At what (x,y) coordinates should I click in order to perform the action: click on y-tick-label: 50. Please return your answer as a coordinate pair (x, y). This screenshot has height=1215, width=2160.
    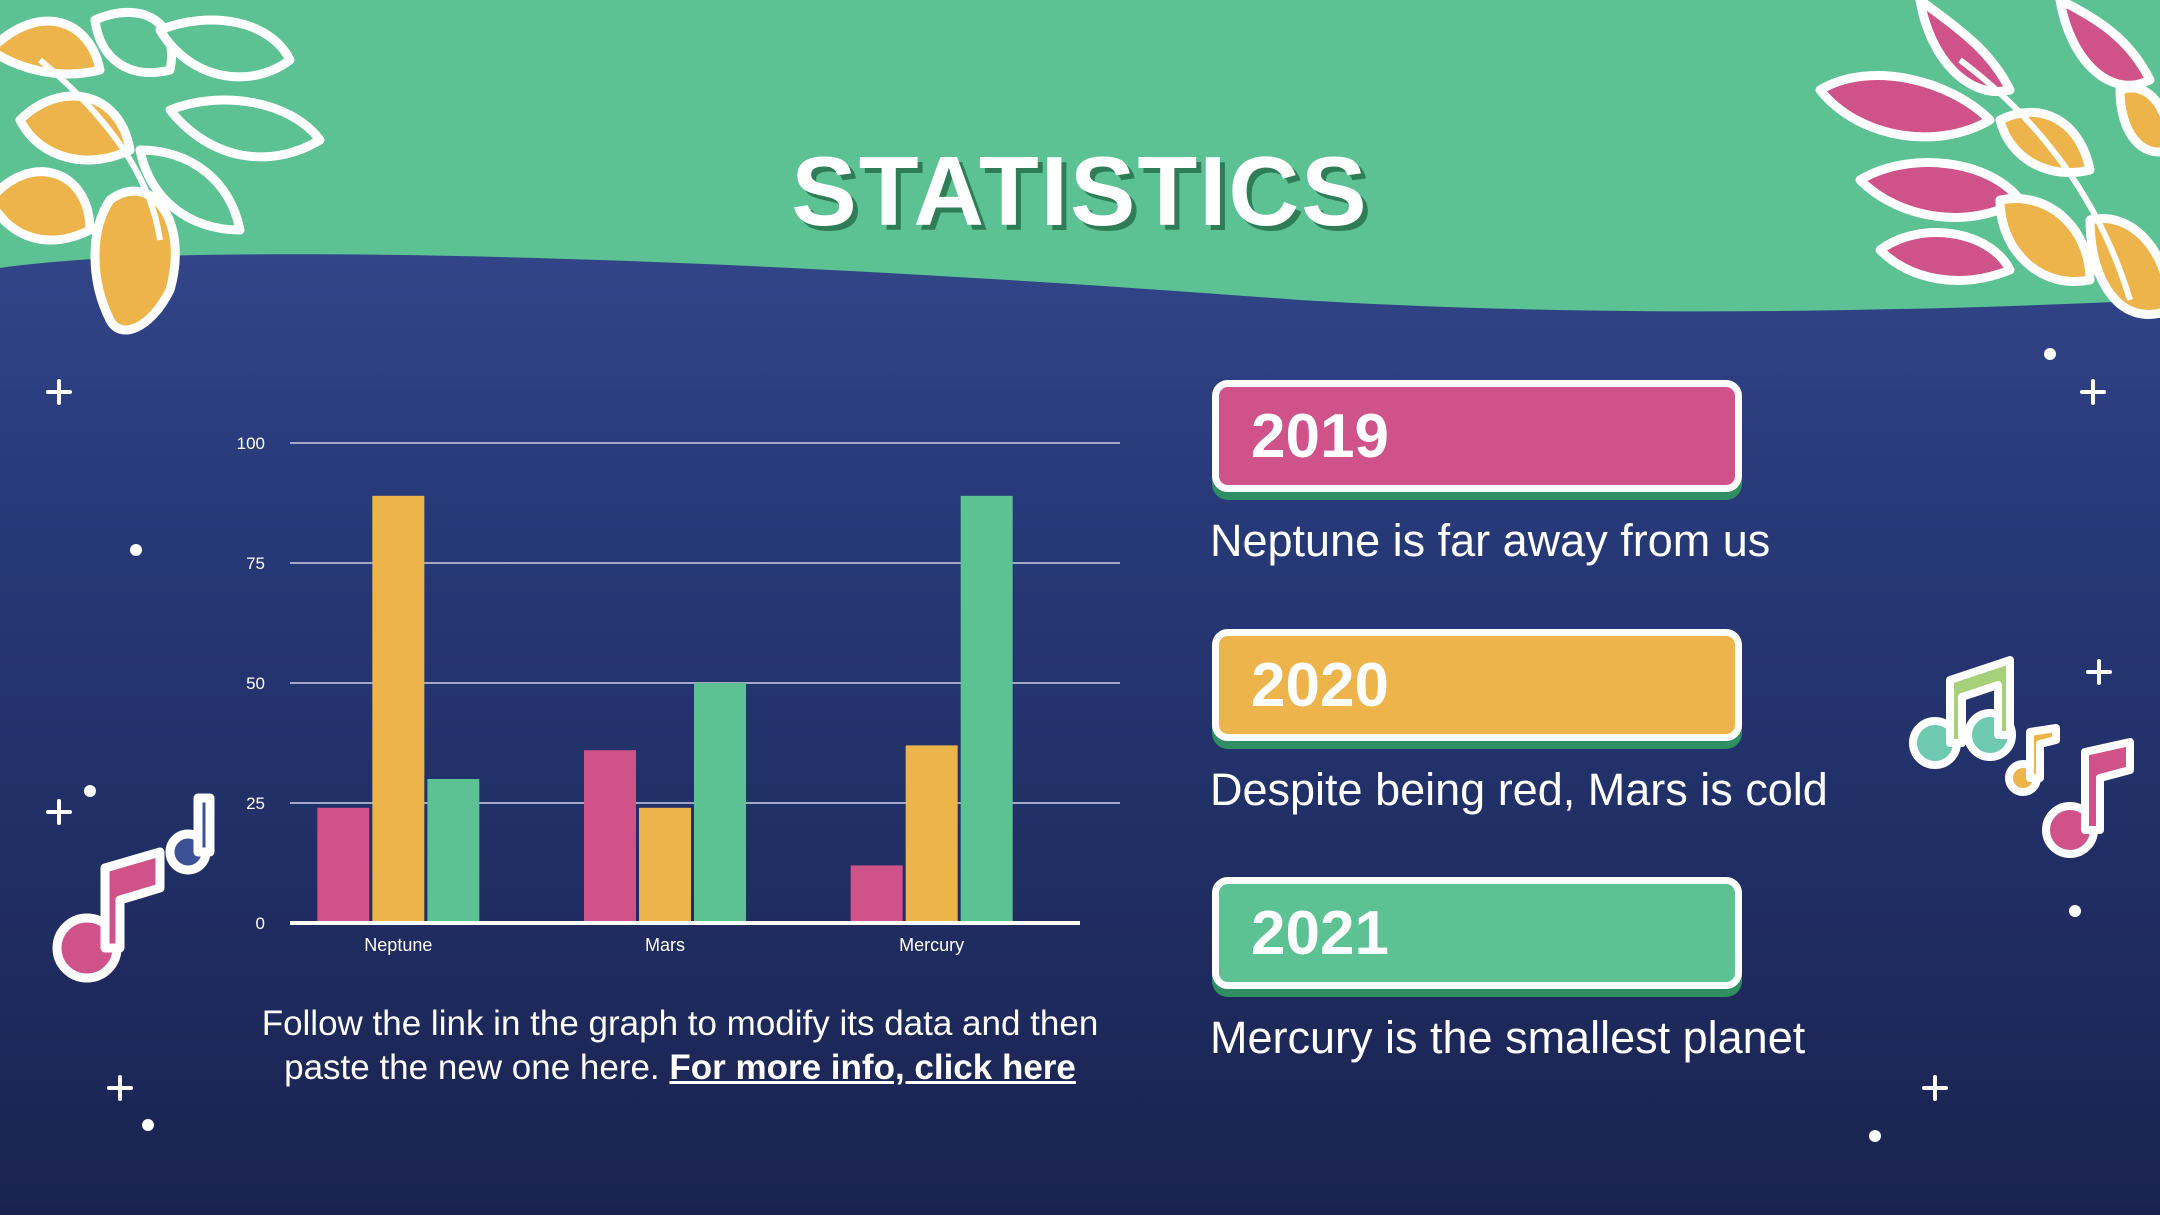
    Looking at the image, I should click on (255, 683).